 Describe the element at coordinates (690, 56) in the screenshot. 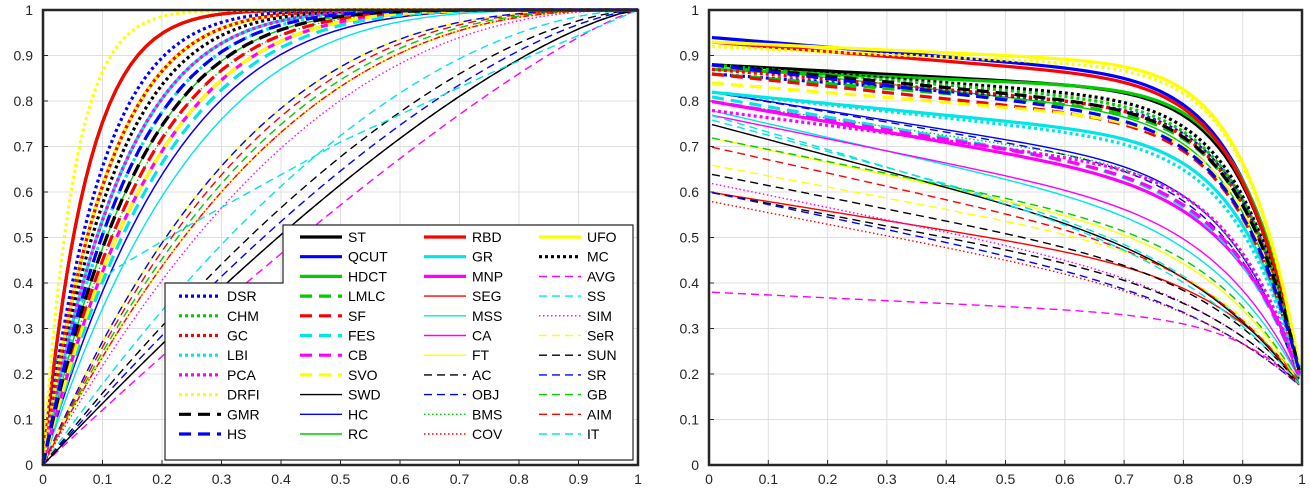

I see `pr-y-tick-label: 0.9` at that location.